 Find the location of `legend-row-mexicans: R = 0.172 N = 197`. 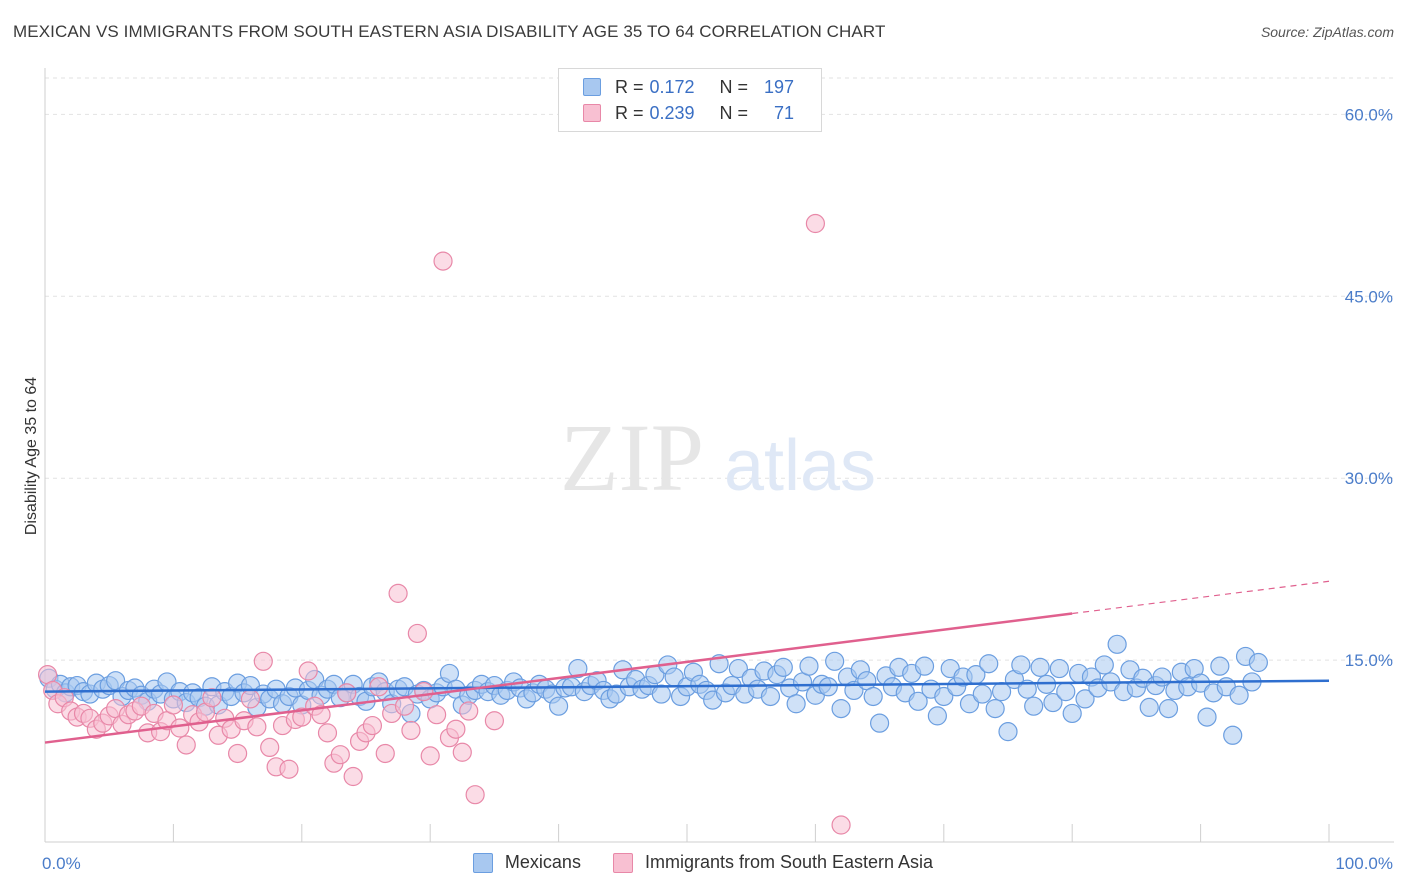

legend-row-mexicans: R = 0.172 N = 197 is located at coordinates (688, 87).